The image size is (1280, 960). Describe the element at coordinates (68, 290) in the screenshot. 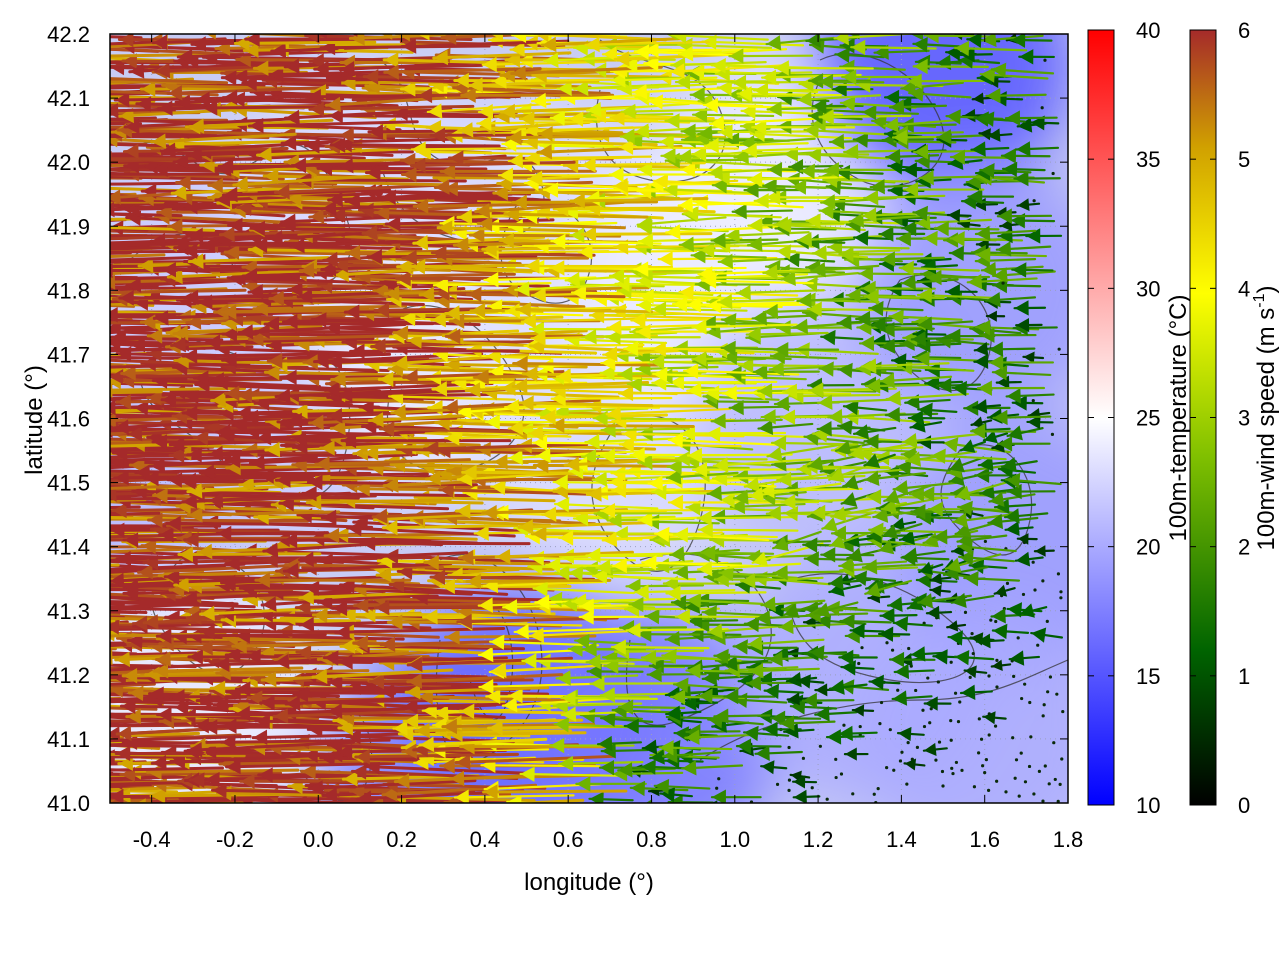

I see `y-tick-label: 41.8` at that location.